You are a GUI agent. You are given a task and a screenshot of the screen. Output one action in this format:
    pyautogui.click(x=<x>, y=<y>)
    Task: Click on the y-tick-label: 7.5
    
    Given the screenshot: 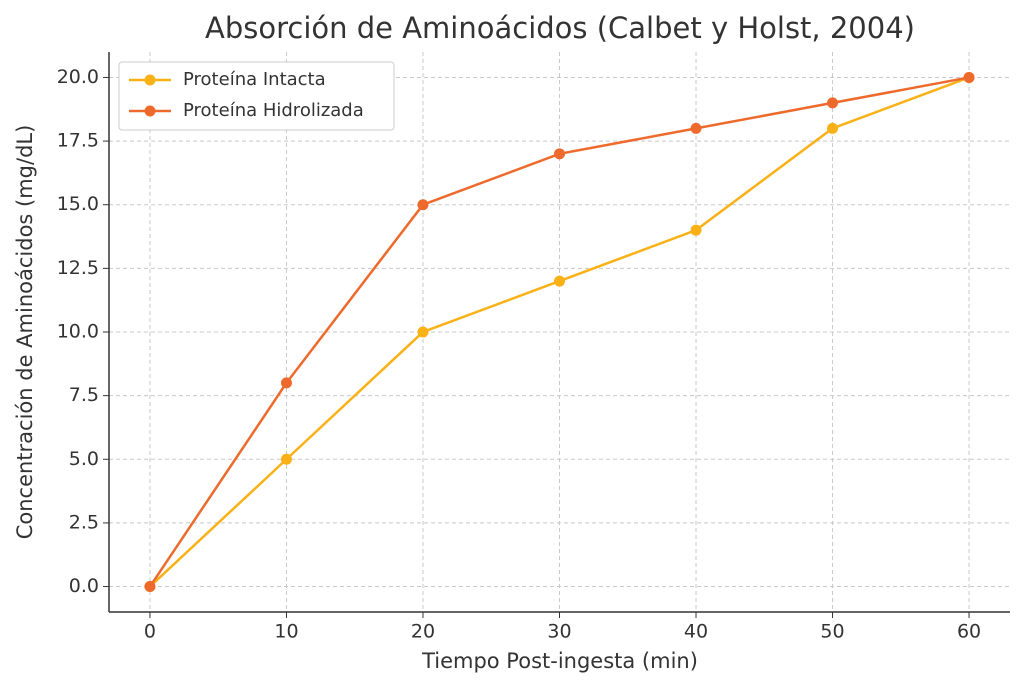 What is the action you would take?
    pyautogui.click(x=84, y=395)
    